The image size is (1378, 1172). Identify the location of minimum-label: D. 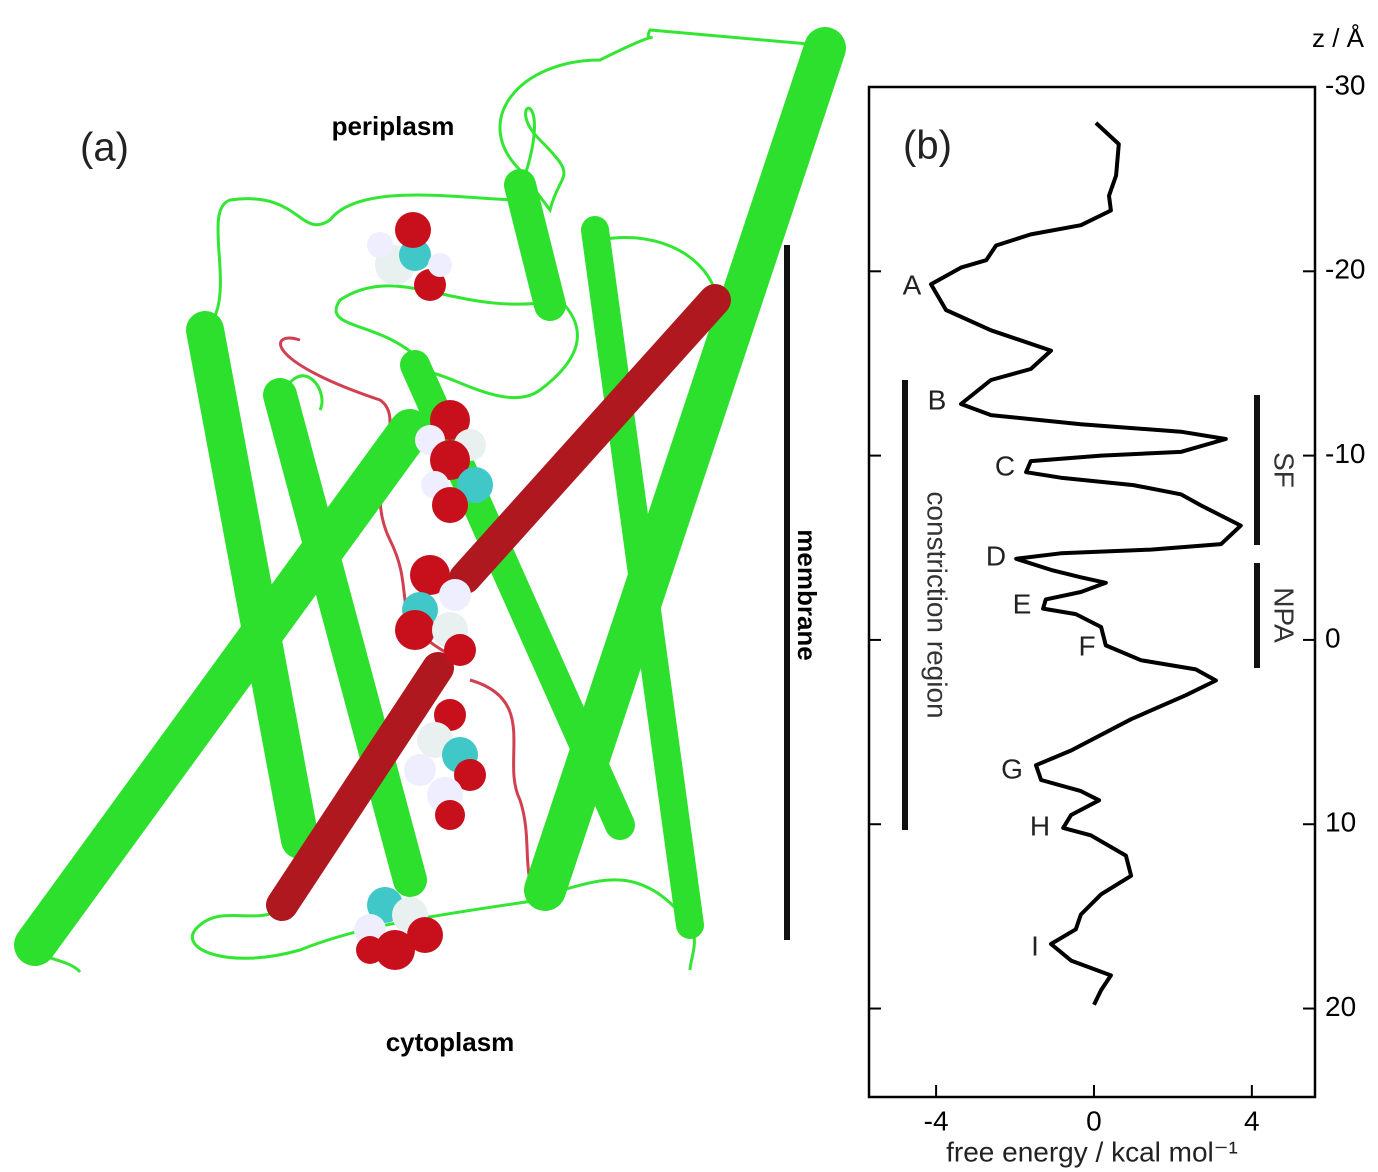
(996, 555).